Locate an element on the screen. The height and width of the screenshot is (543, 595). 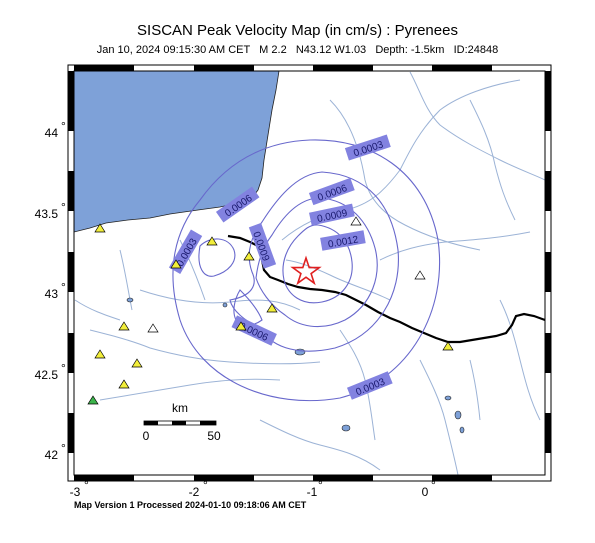
y-tick-label: 42 is located at coordinates (52, 455).